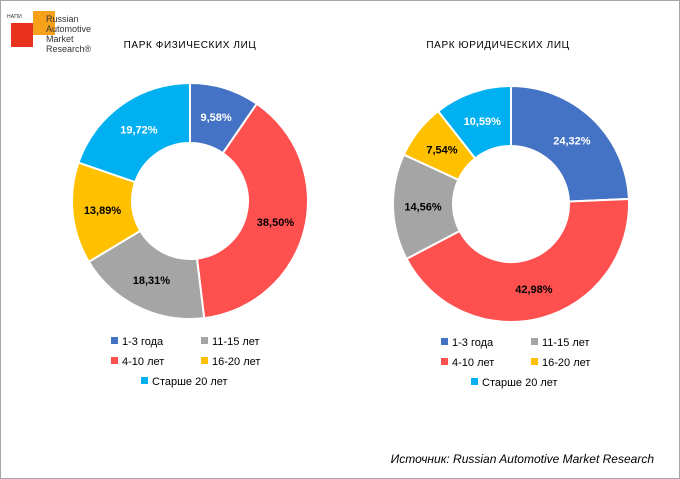 The width and height of the screenshot is (680, 479). What do you see at coordinates (498, 45) in the screenshot?
I see `chart-title-legal-entities: ПАРК ЮРИДИЧЕСКИХ ЛИЦ` at bounding box center [498, 45].